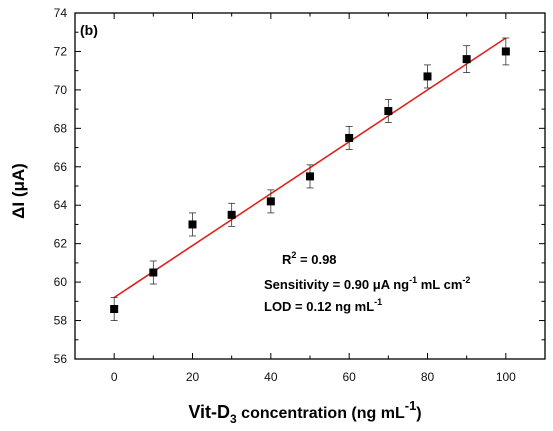 This screenshot has height=431, width=553. Describe the element at coordinates (428, 377) in the screenshot. I see `x-tick-label: 80` at that location.